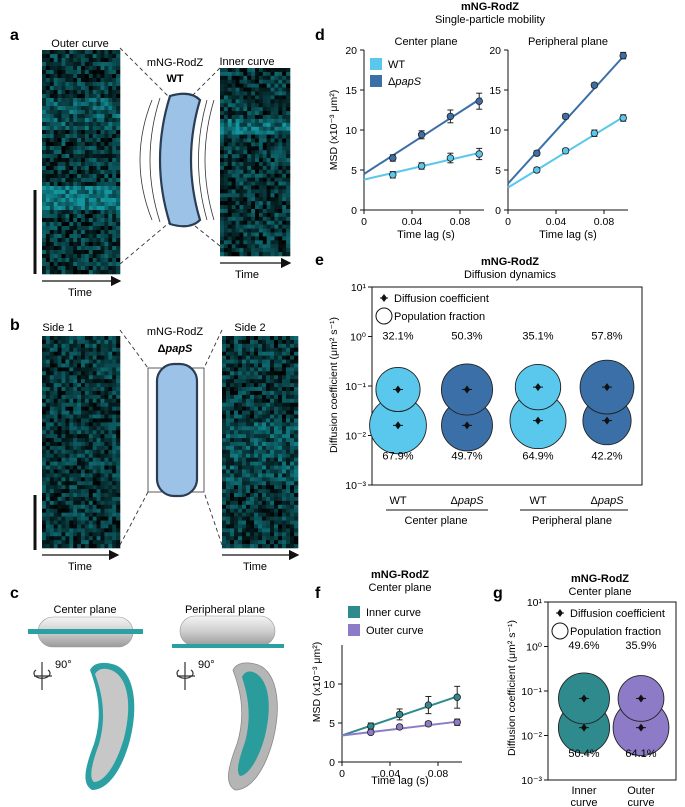  Describe the element at coordinates (397, 456) in the screenshot. I see `fraction-slow-label: 67.9%` at that location.